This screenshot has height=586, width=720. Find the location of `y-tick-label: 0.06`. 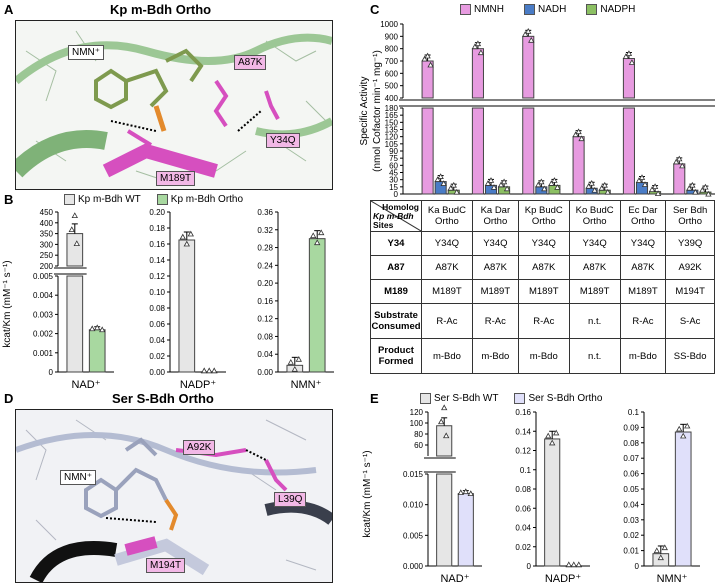

y-tick-label: 0.06 is located at coordinates (523, 508).